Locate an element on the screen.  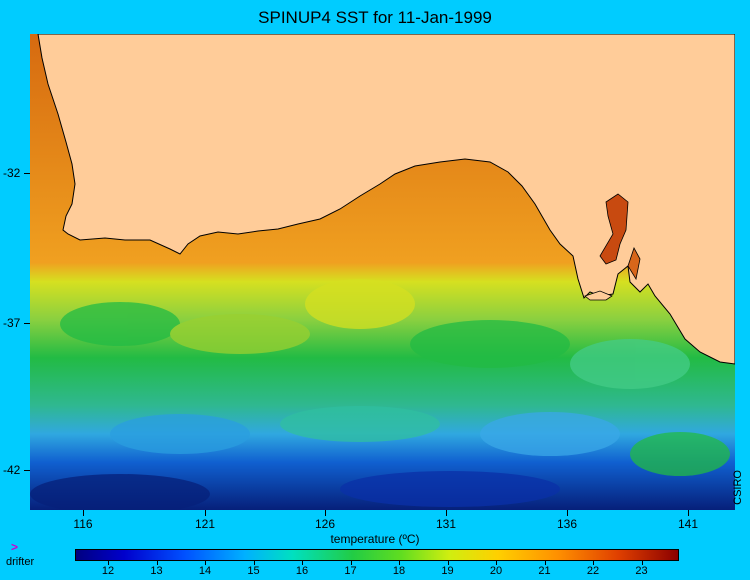
y-tick-label: -37 is located at coordinates (12, 323).